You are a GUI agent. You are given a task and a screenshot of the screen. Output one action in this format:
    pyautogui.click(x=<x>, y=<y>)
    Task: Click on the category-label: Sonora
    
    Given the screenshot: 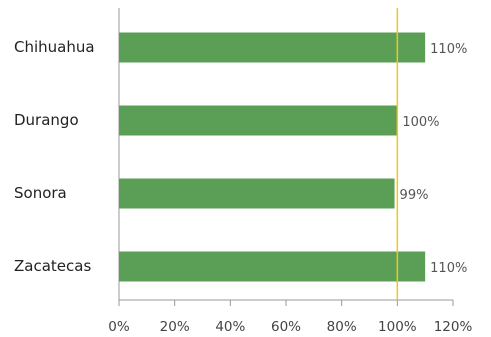 What is the action you would take?
    pyautogui.click(x=40, y=193)
    